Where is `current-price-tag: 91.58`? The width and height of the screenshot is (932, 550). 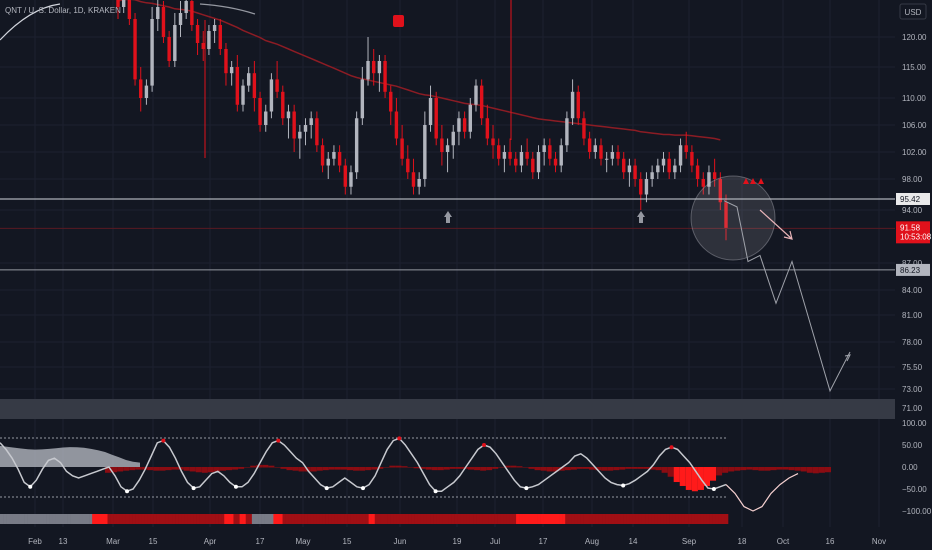
current-price-tag: 91.58 is located at coordinates (910, 227).